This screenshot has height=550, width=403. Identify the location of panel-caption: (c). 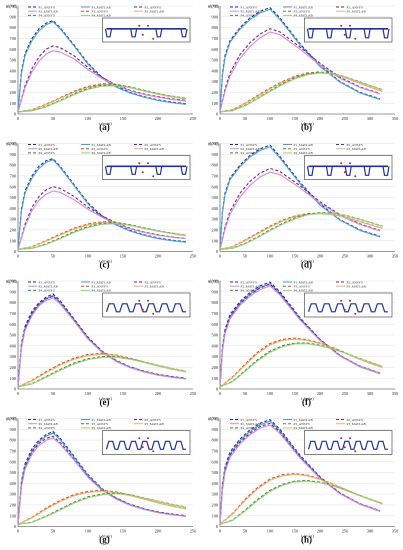
(105, 265).